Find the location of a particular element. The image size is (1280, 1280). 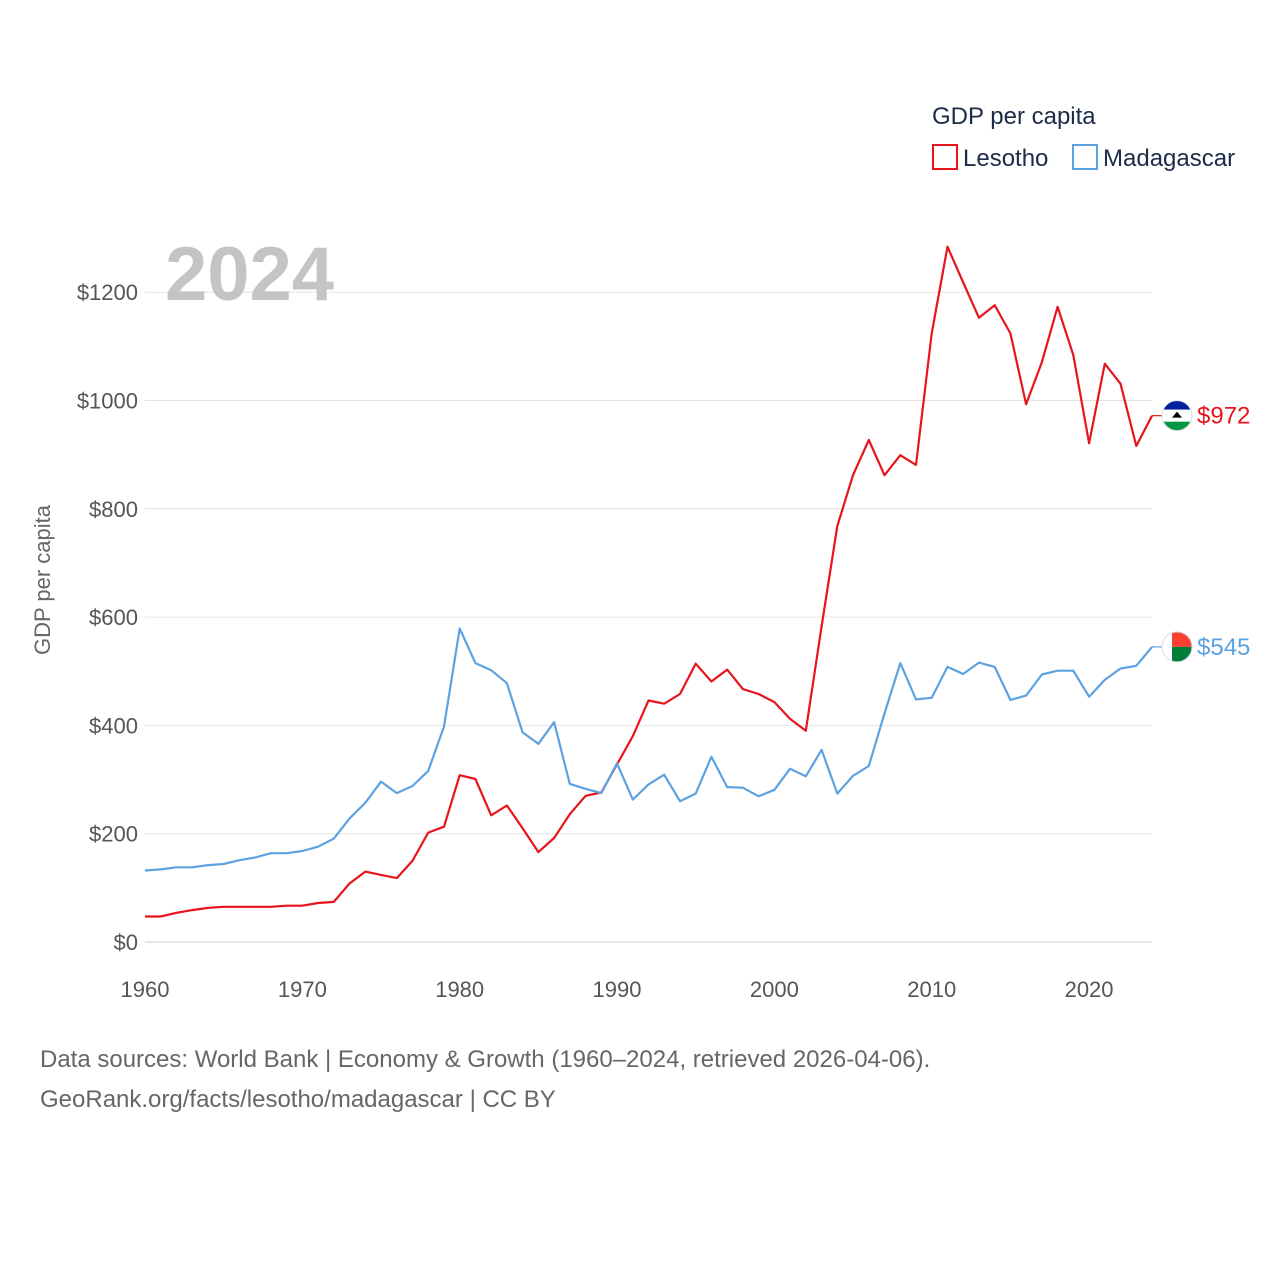

x-tick-label: 1980 is located at coordinates (459, 989).